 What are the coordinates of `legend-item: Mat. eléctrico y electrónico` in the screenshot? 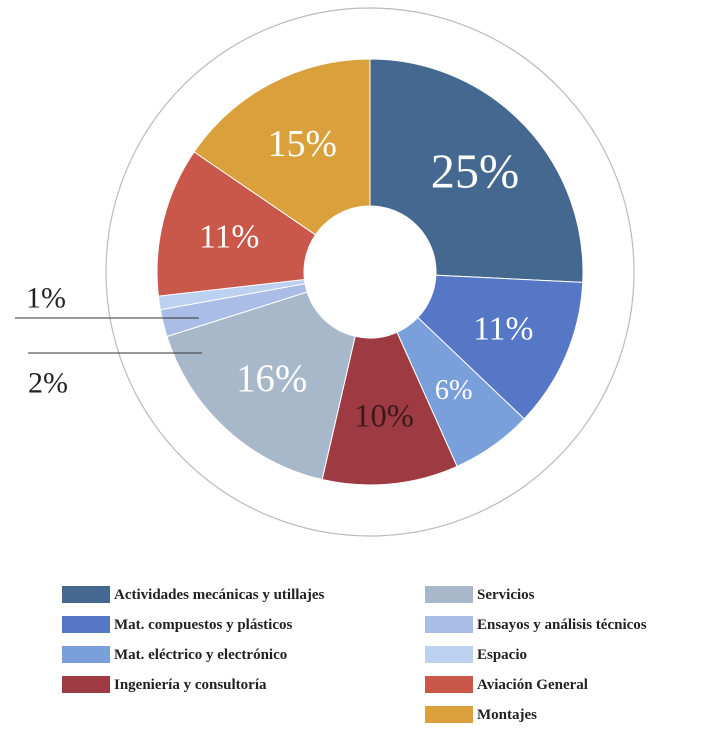 It's located at (202, 655).